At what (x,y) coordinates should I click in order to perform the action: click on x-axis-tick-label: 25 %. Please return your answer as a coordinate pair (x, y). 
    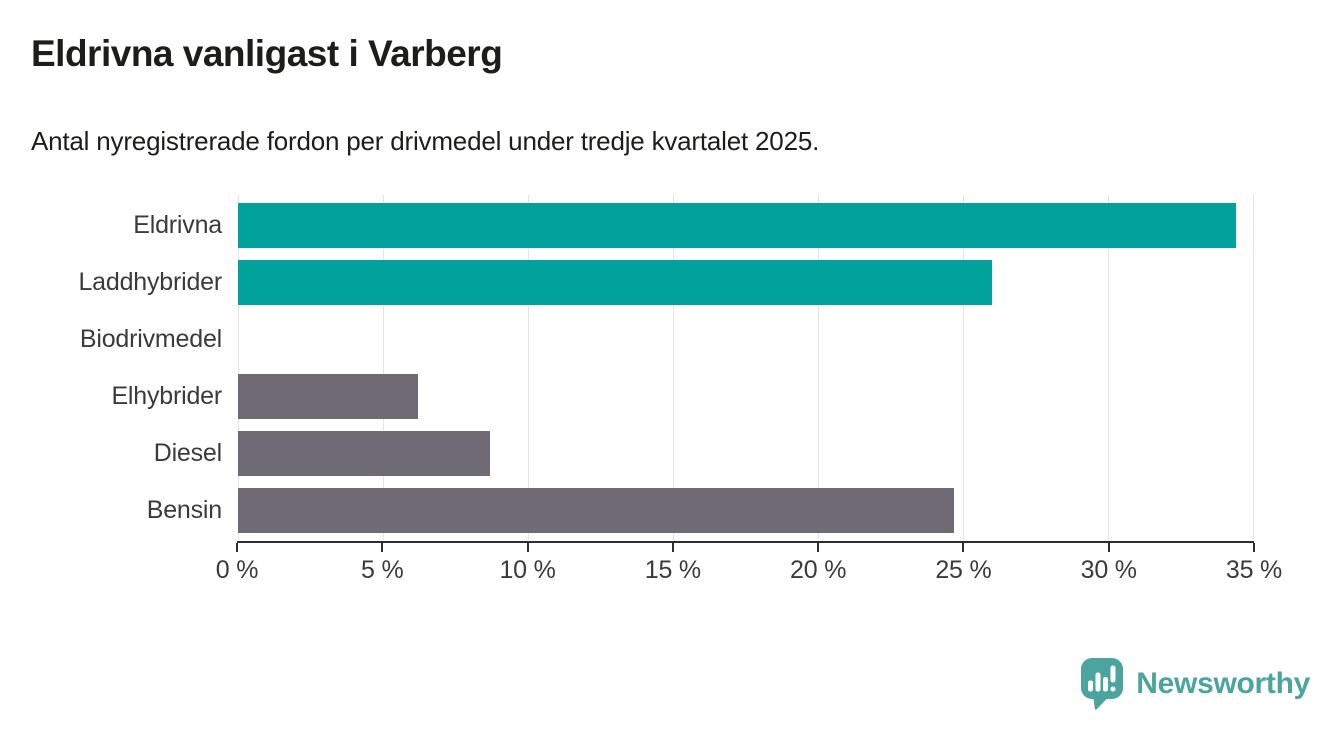
    Looking at the image, I should click on (963, 570).